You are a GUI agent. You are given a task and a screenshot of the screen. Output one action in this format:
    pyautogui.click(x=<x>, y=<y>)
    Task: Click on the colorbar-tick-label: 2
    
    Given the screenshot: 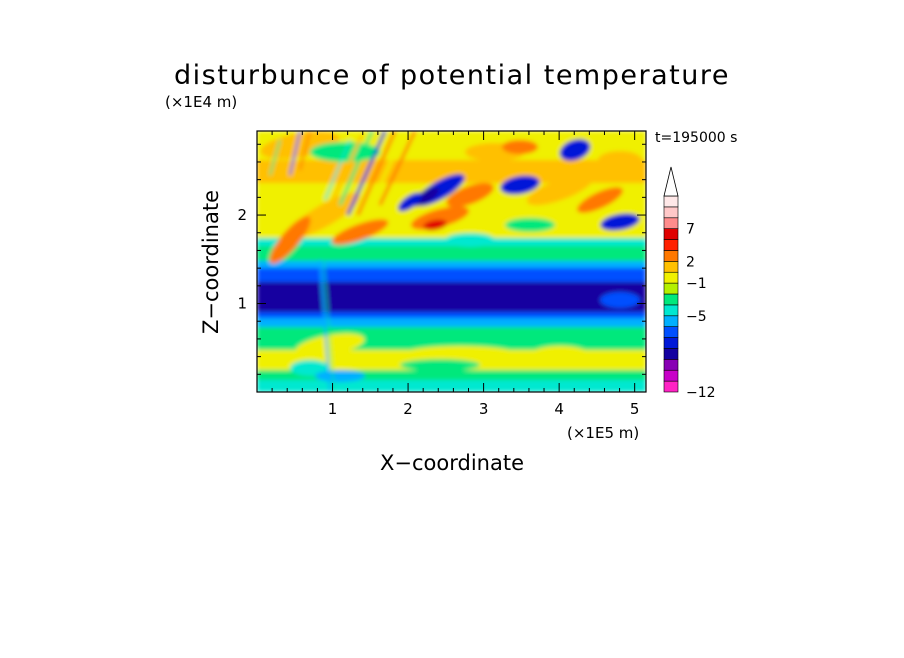 What is the action you would take?
    pyautogui.click(x=690, y=262)
    